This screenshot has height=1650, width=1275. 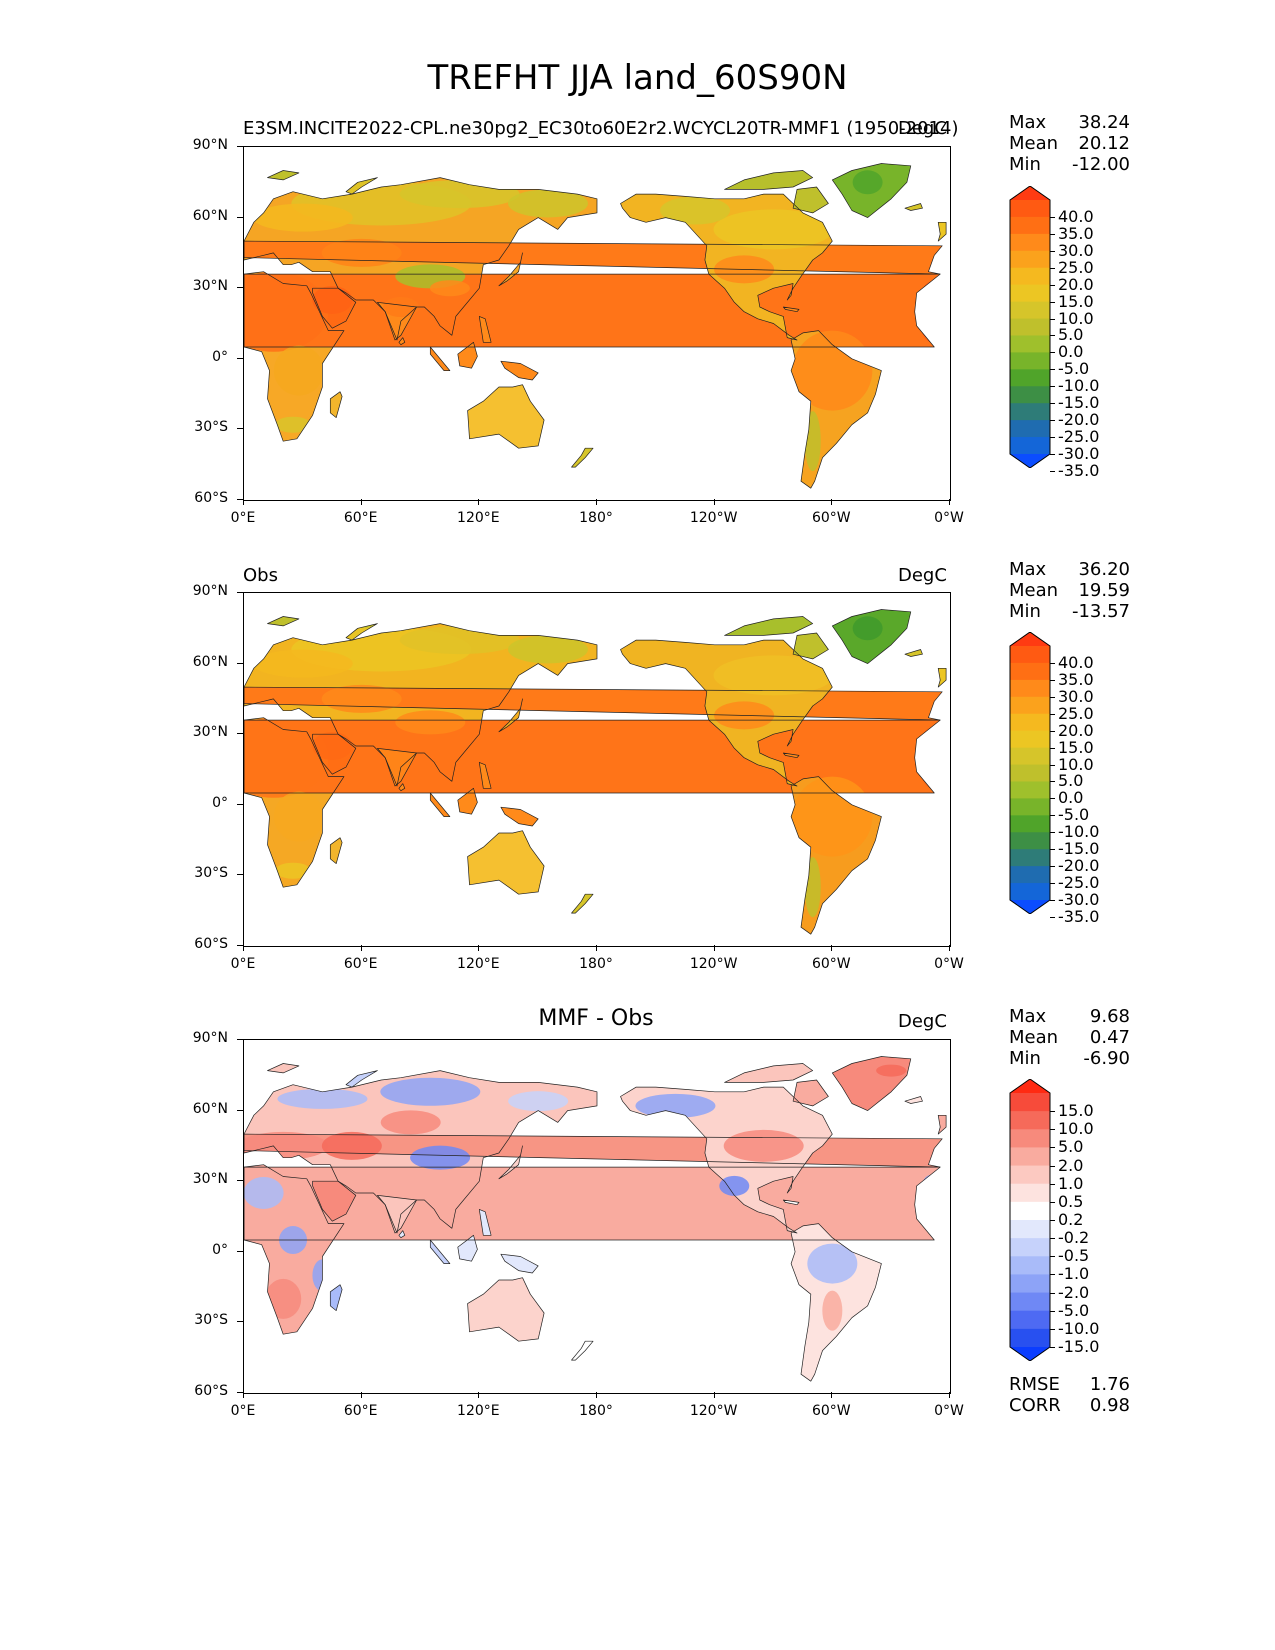 I want to click on colorbar-tick-label: 0.5, so click(x=1071, y=1201).